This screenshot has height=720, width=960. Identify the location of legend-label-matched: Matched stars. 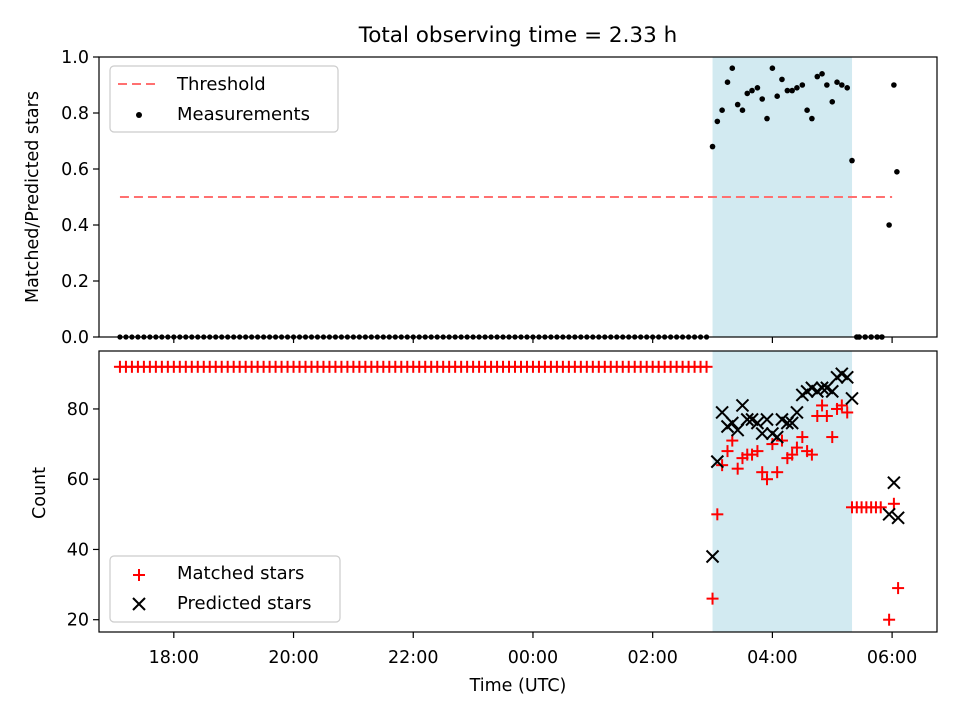
(240, 573).